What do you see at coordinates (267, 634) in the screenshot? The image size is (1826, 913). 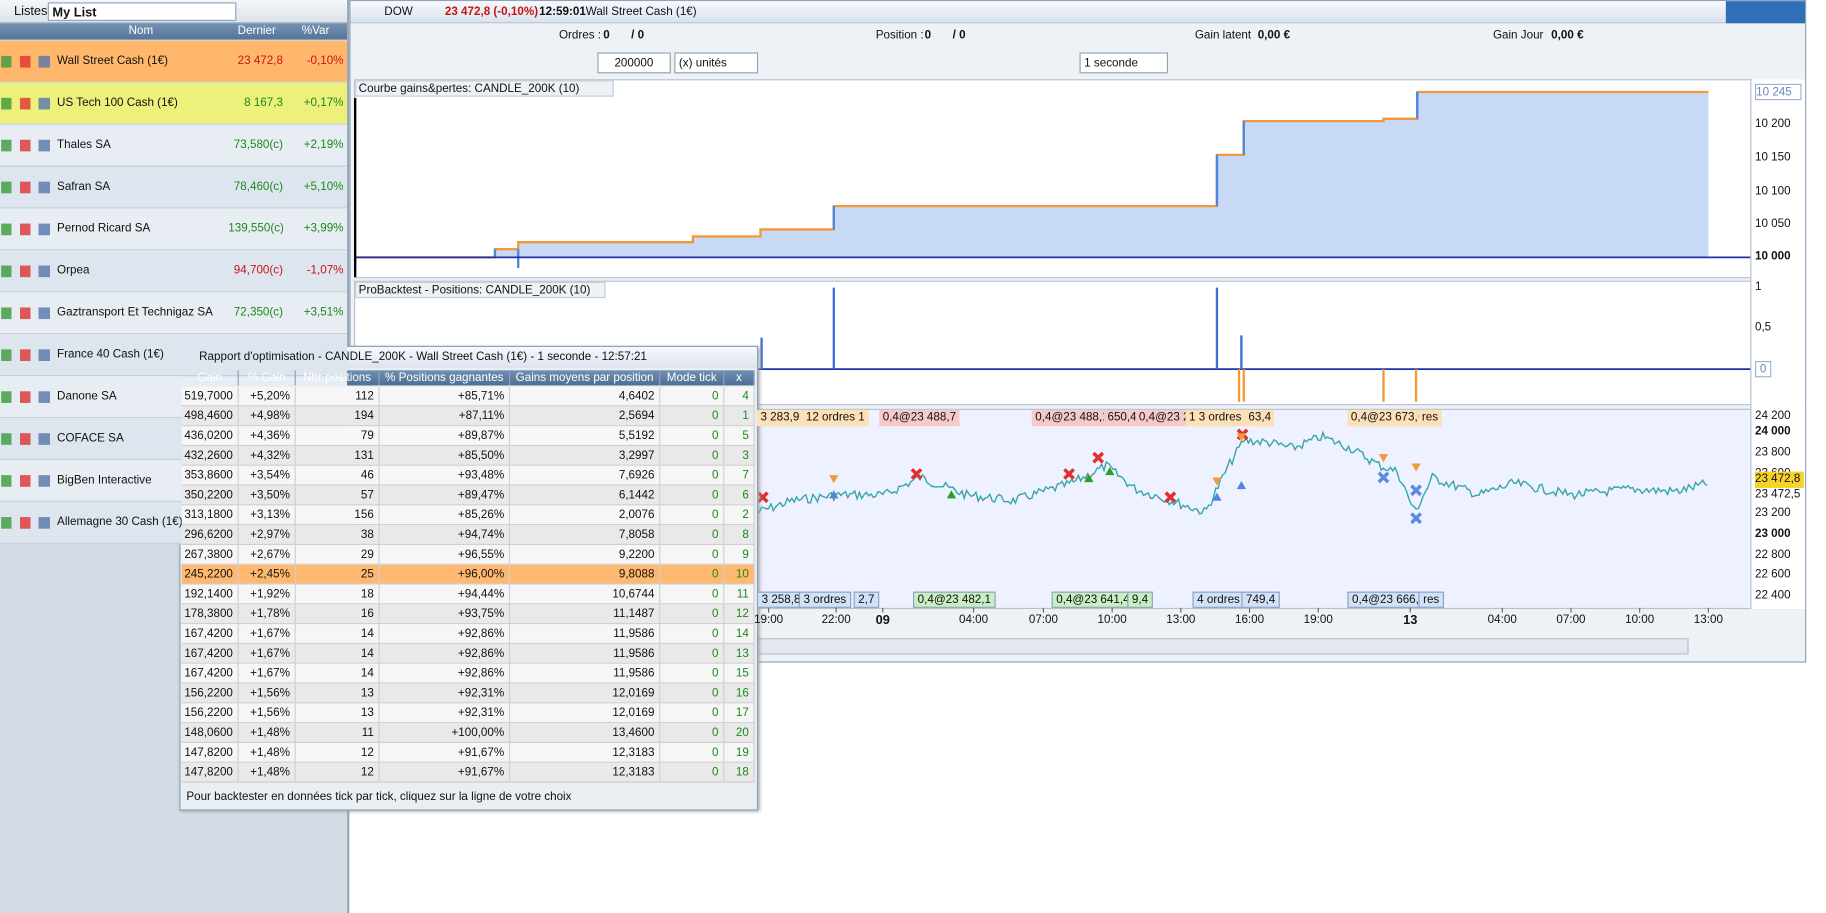 I see `report-cell: +1,67%` at bounding box center [267, 634].